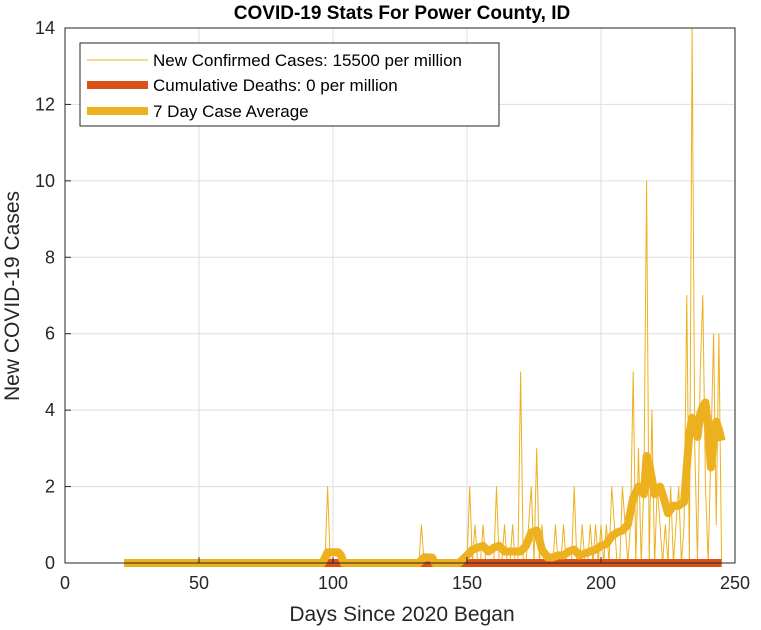 This screenshot has width=761, height=630. What do you see at coordinates (307, 60) in the screenshot?
I see `legend-label-new-cases: New Confirmed Cases: 15500 per million` at bounding box center [307, 60].